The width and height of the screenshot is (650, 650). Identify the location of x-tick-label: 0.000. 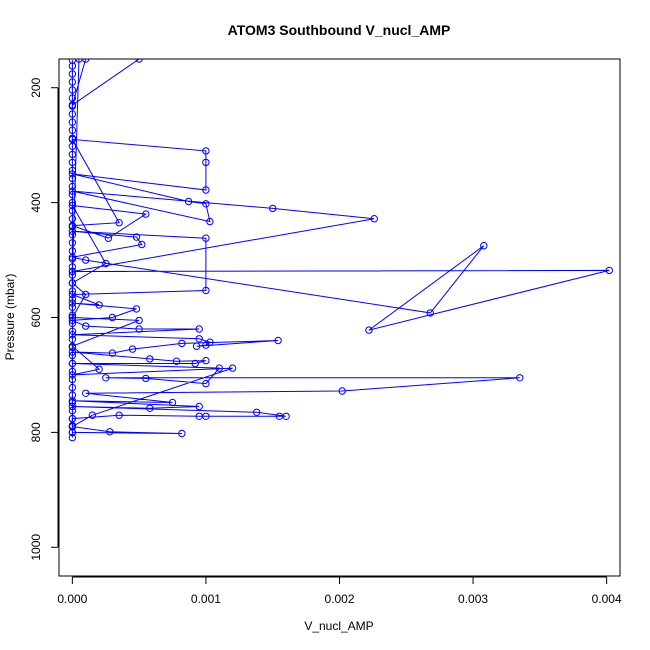
(72, 599).